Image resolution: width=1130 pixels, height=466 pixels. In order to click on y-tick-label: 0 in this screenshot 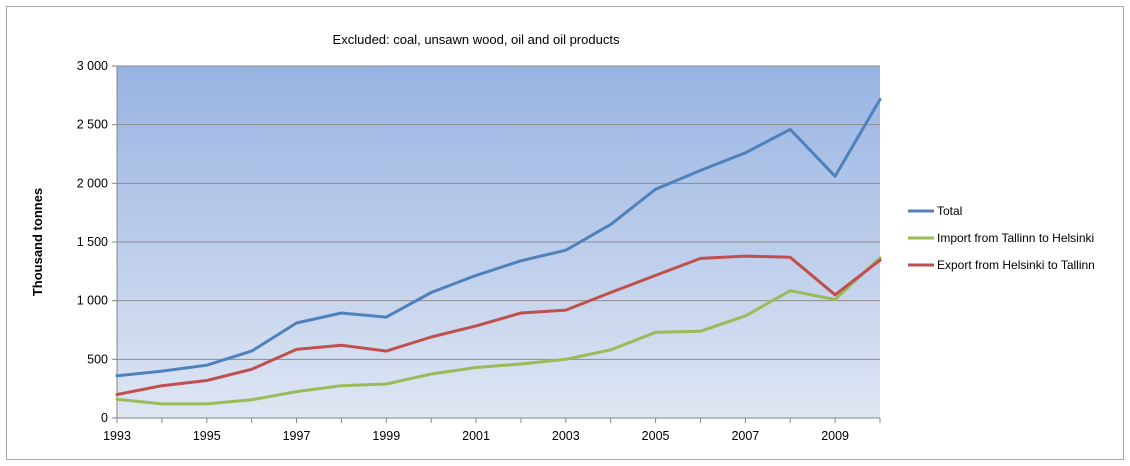, I will do `click(104, 418)`.